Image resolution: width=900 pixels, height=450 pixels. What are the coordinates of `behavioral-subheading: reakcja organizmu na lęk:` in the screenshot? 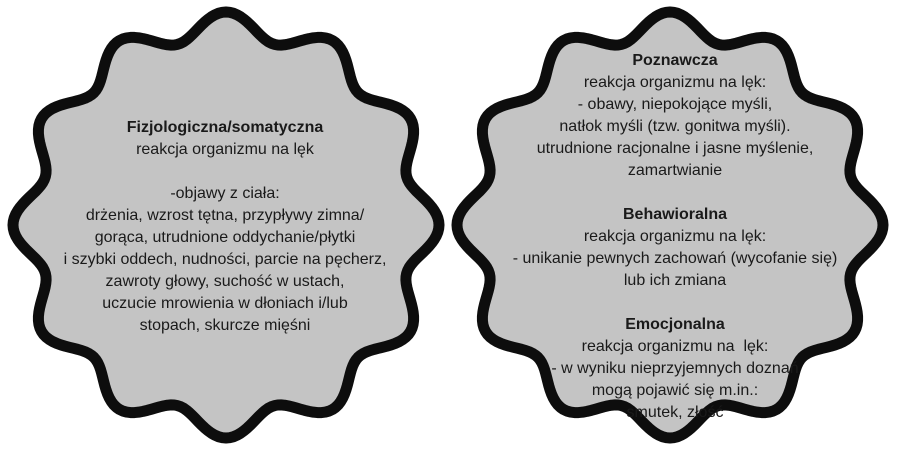 It's located at (675, 236).